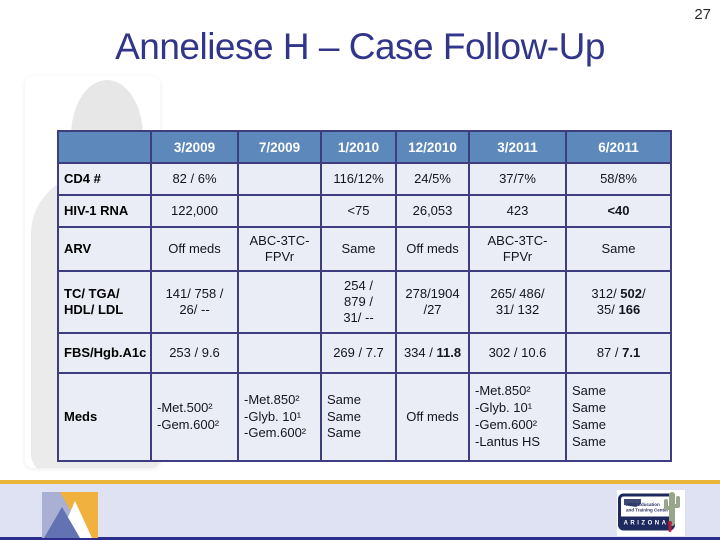 The width and height of the screenshot is (720, 540). Describe the element at coordinates (194, 211) in the screenshot. I see `table-cell: 122,000` at that location.